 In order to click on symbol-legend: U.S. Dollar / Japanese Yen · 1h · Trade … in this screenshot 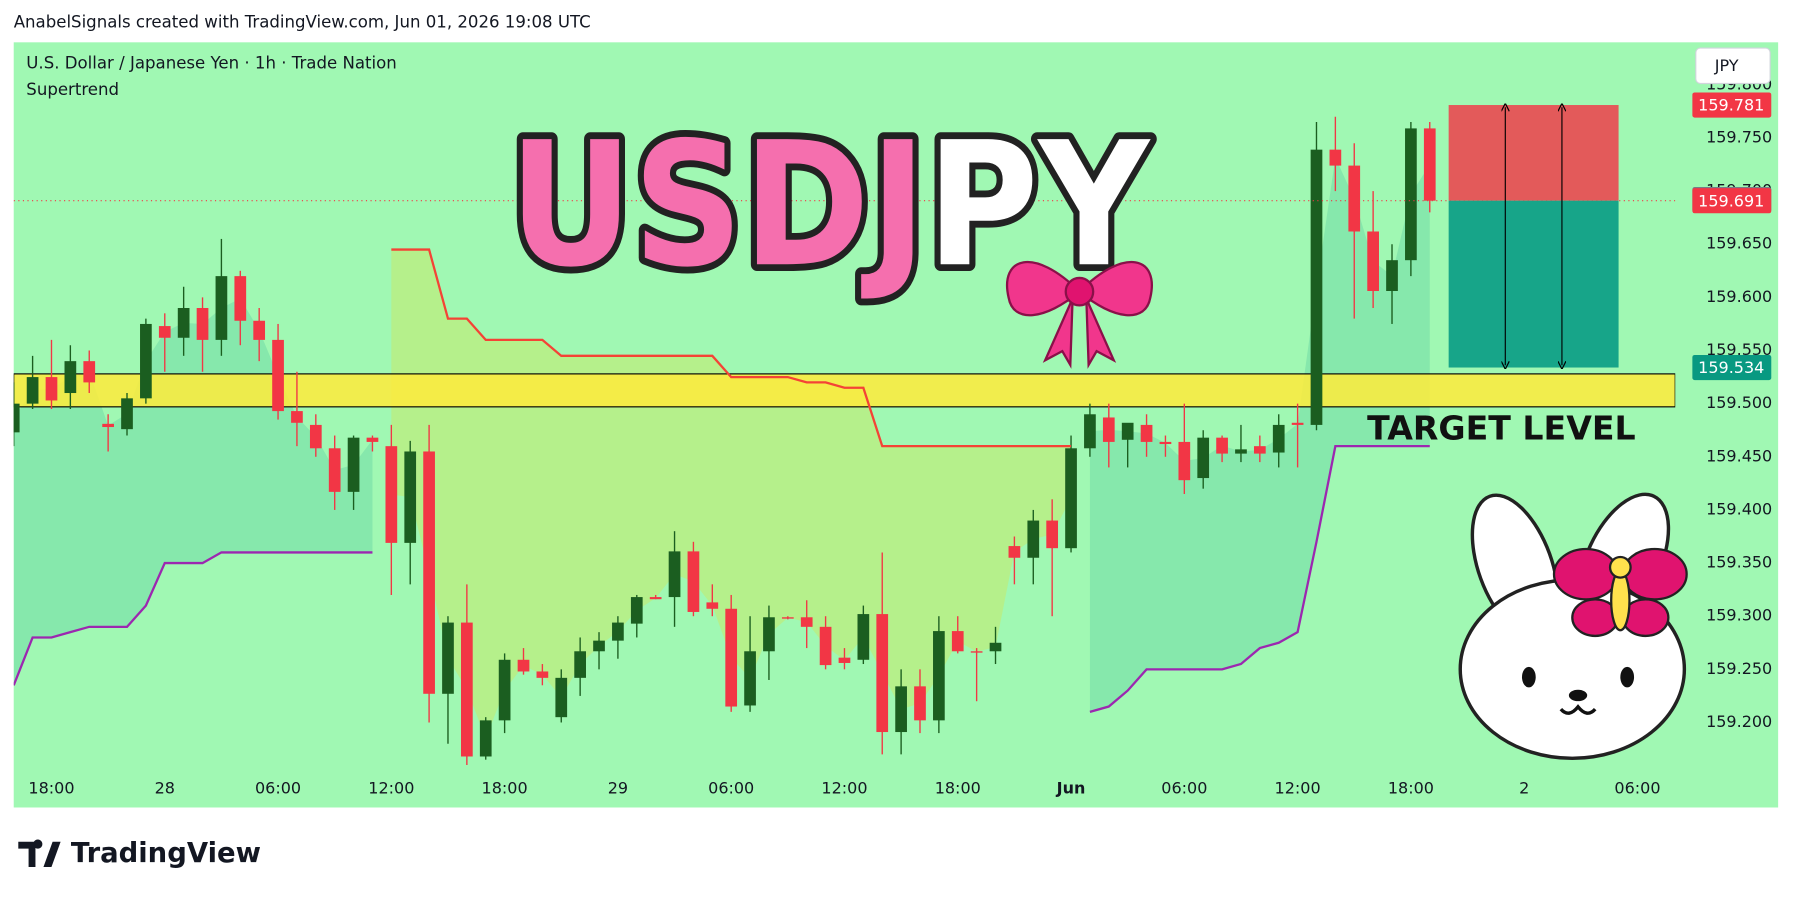, I will do `click(211, 63)`.